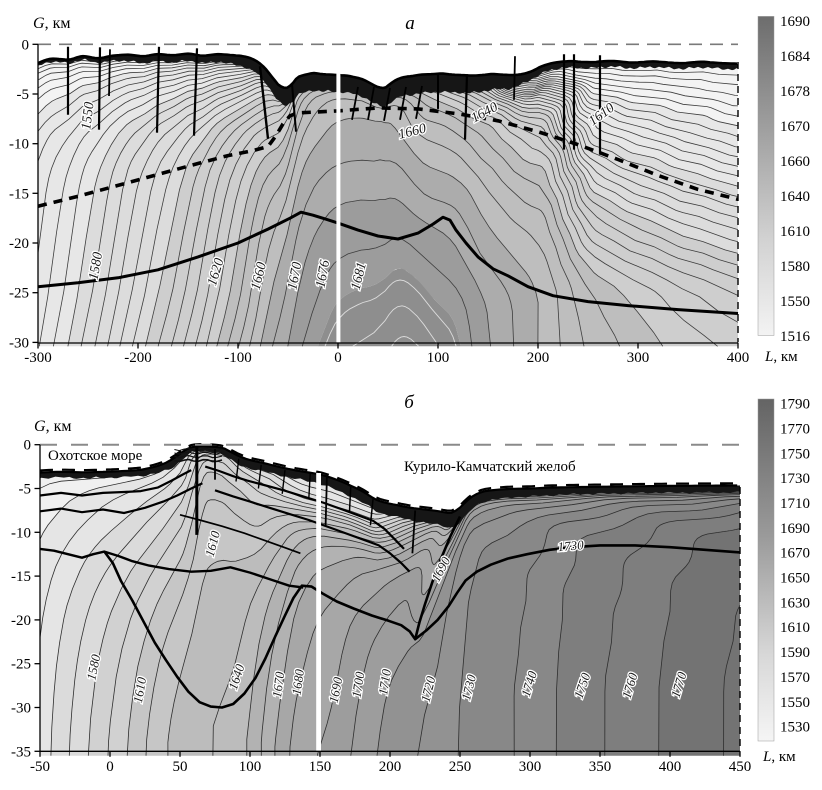  I want to click on svg-text: 350, so click(600, 767).